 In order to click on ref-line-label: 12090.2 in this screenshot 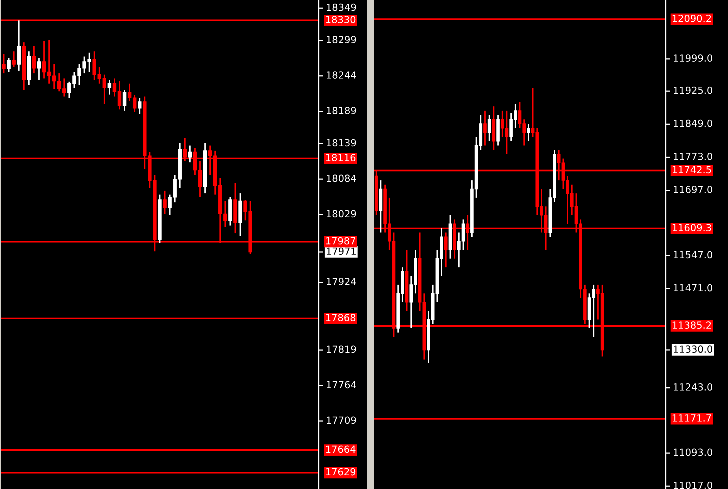, I will do `click(692, 18)`.